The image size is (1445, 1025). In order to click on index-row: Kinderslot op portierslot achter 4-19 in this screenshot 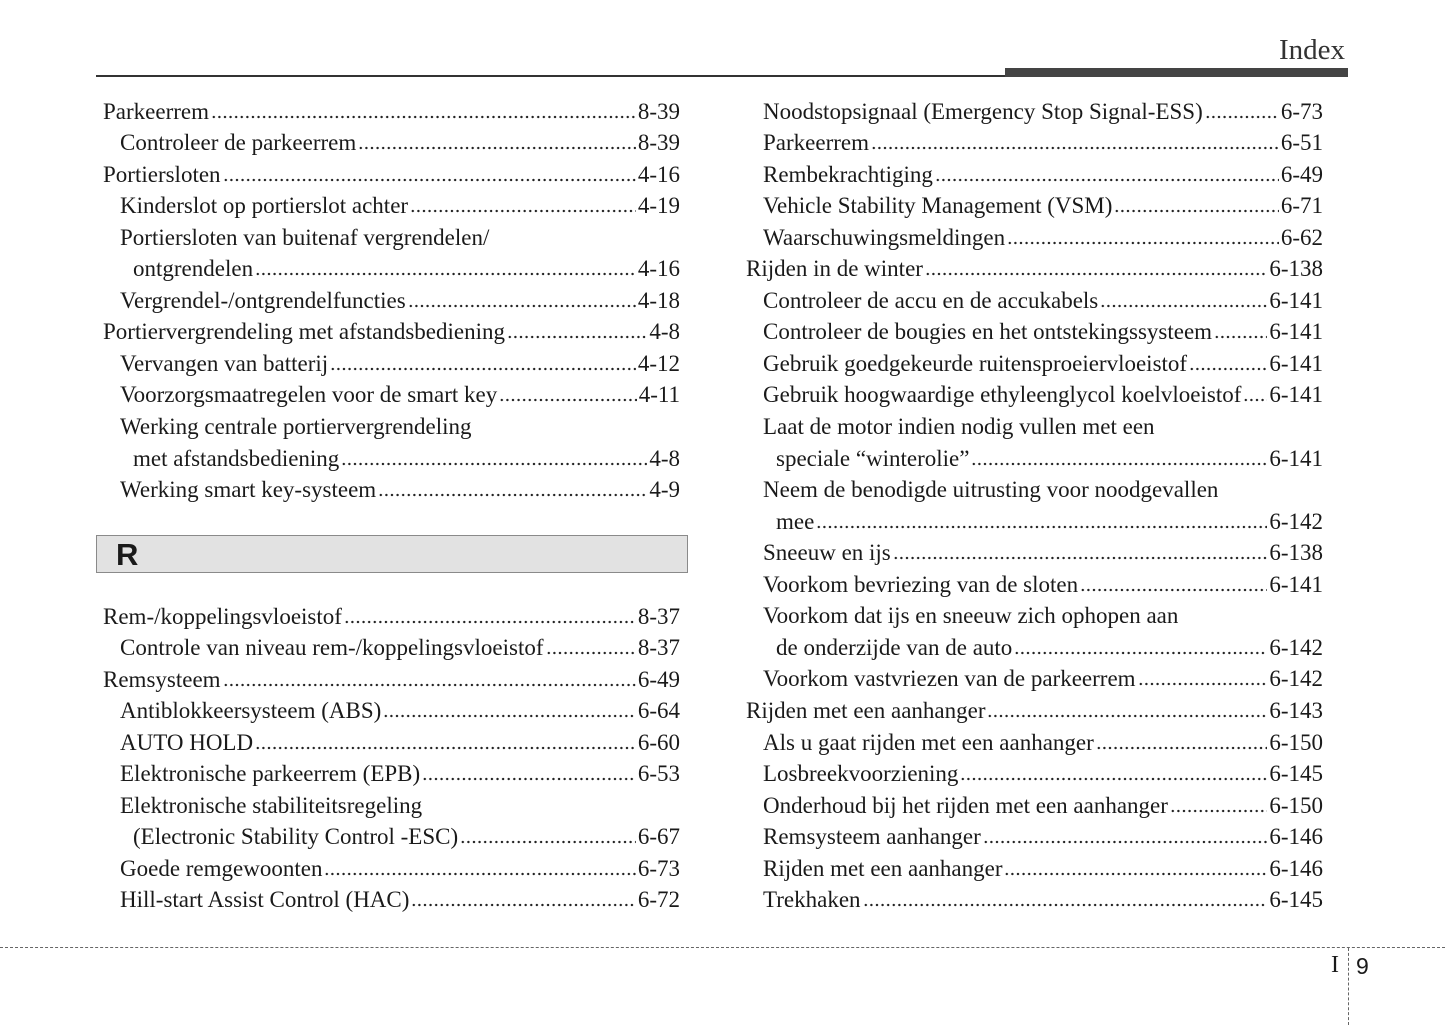, I will do `click(400, 205)`.